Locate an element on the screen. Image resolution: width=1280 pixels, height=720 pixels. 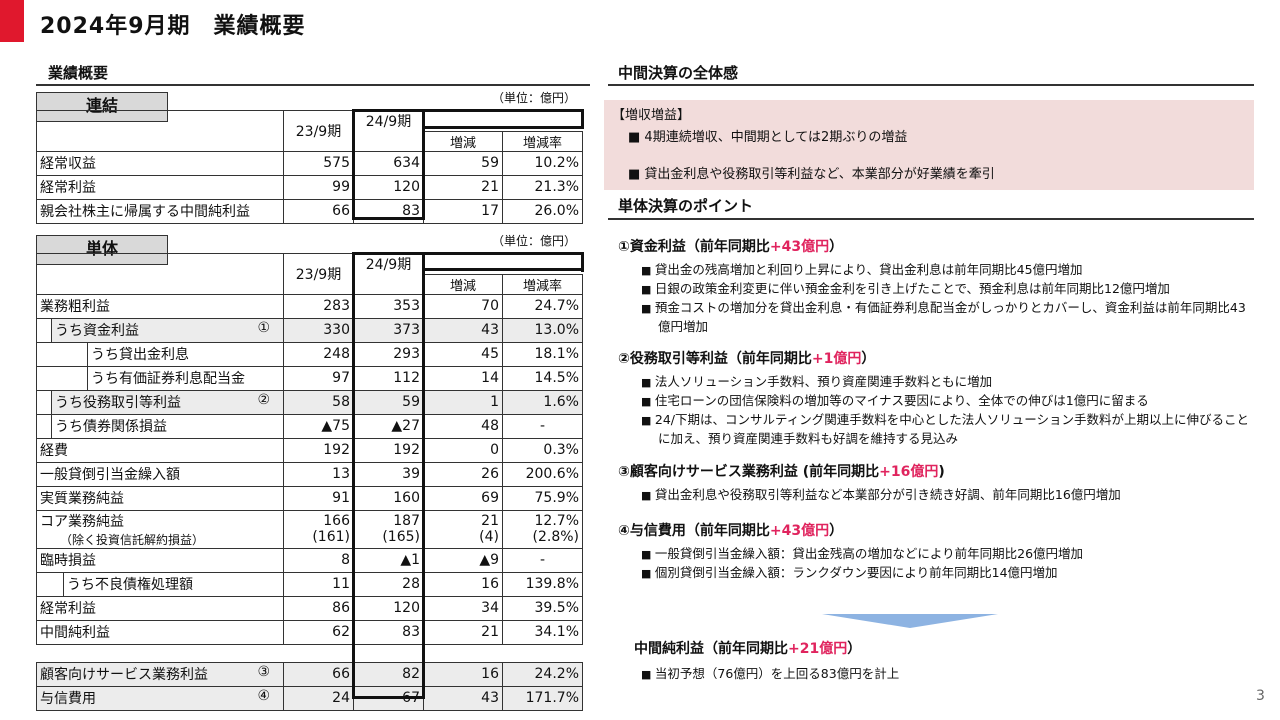
point-bullet: 個別貸倒引当金繰入額：ランクダウン要因により前年同期比14億円増加 is located at coordinates (938, 573).